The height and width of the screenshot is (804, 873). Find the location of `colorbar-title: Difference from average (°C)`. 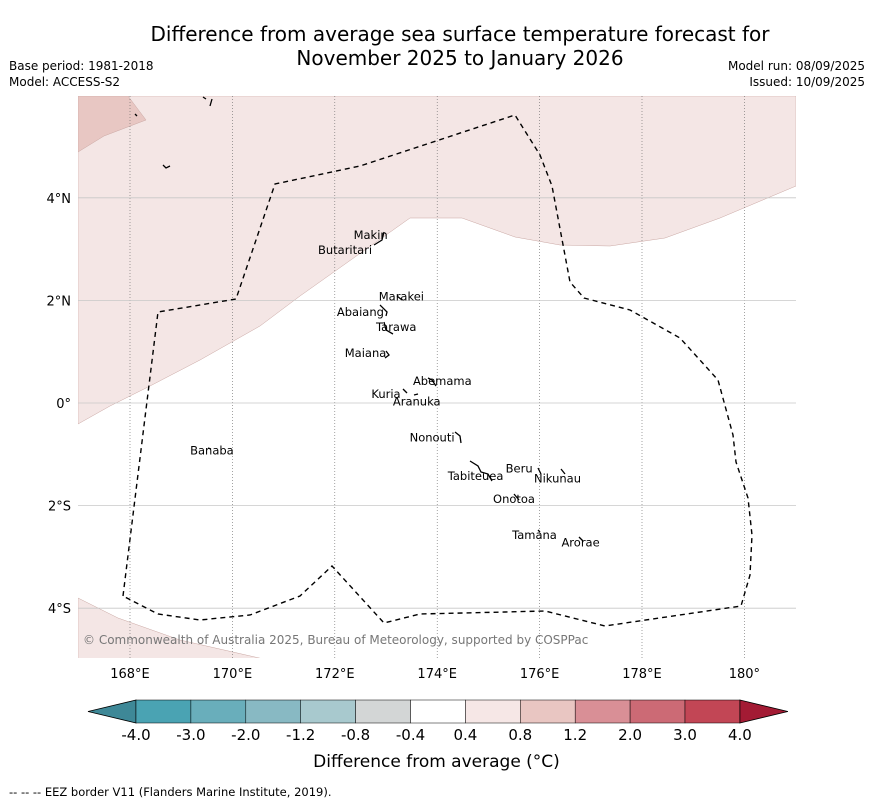

colorbar-title: Difference from average (°C) is located at coordinates (436, 762).